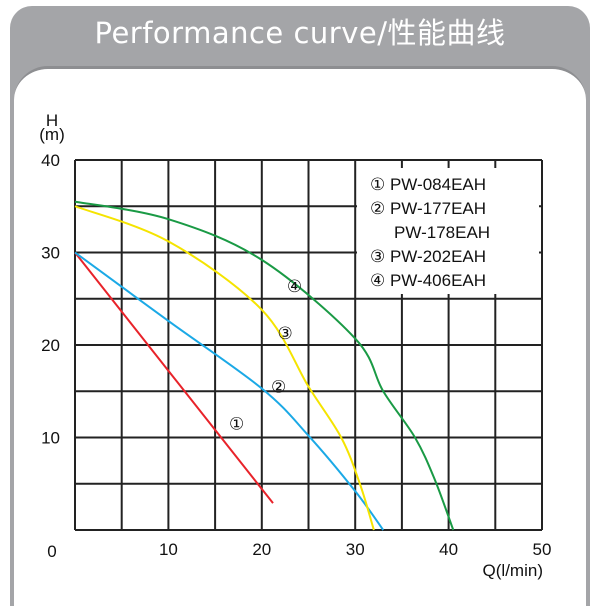 This screenshot has width=600, height=609. Describe the element at coordinates (168, 549) in the screenshot. I see `x-tick-label: 10` at that location.